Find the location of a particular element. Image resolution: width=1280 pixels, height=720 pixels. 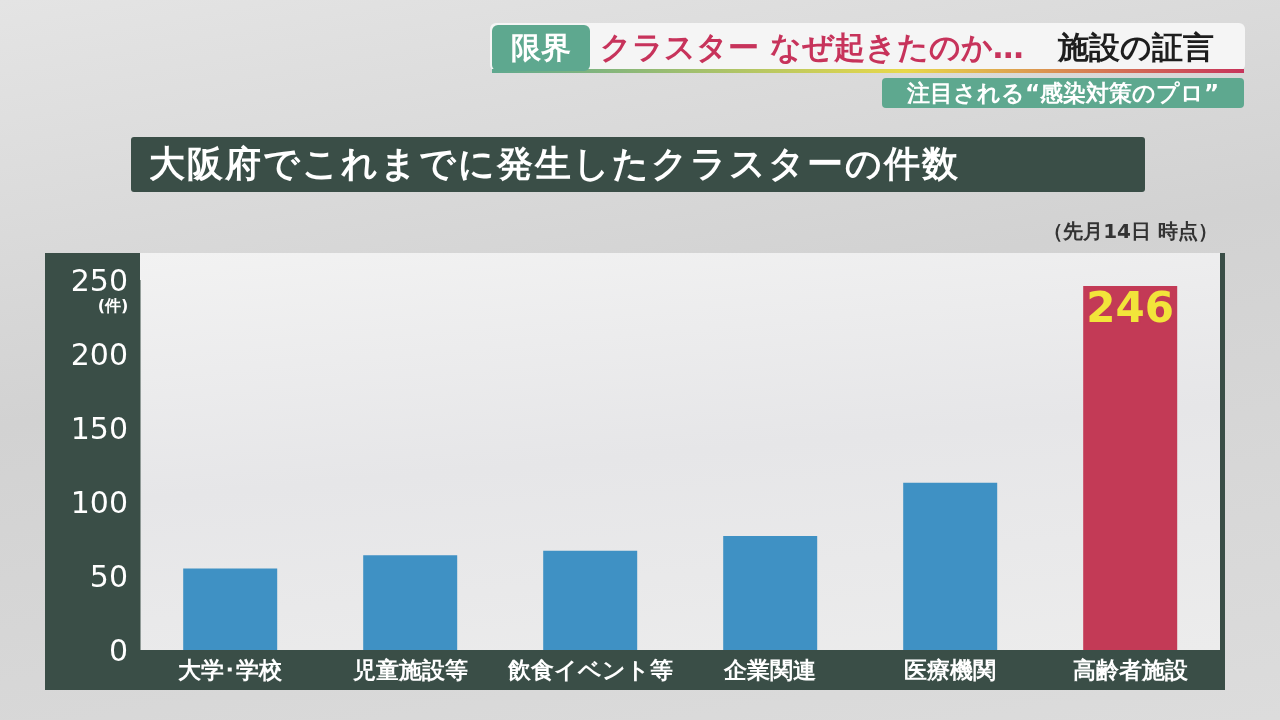

chart-title: 大阪府でこれまでに発生したクラスターの件数 is located at coordinates (554, 164).